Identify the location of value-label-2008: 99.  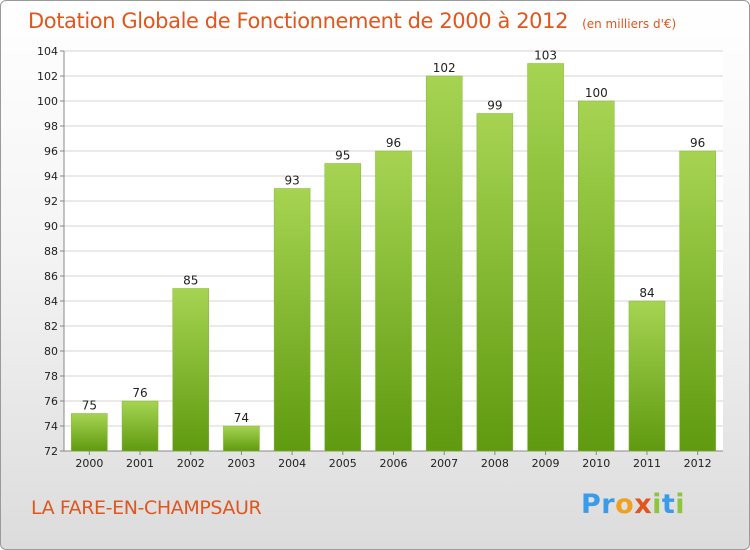
(494, 106).